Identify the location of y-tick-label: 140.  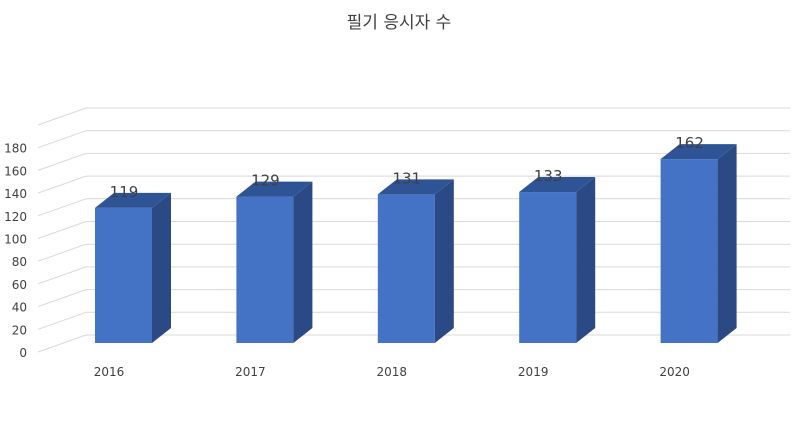
(15, 194).